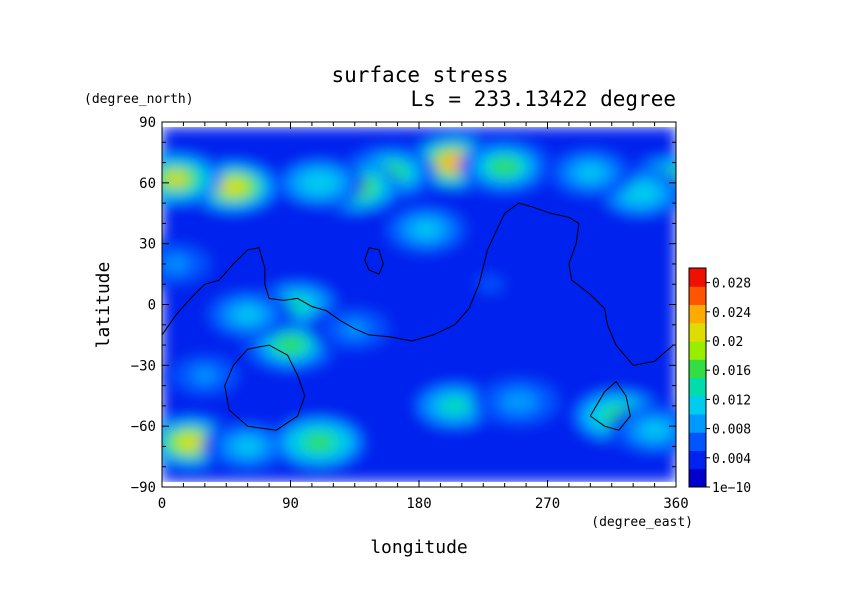 Image resolution: width=842 pixels, height=595 pixels. I want to click on colorbar-label-3: 0.012, so click(731, 400).